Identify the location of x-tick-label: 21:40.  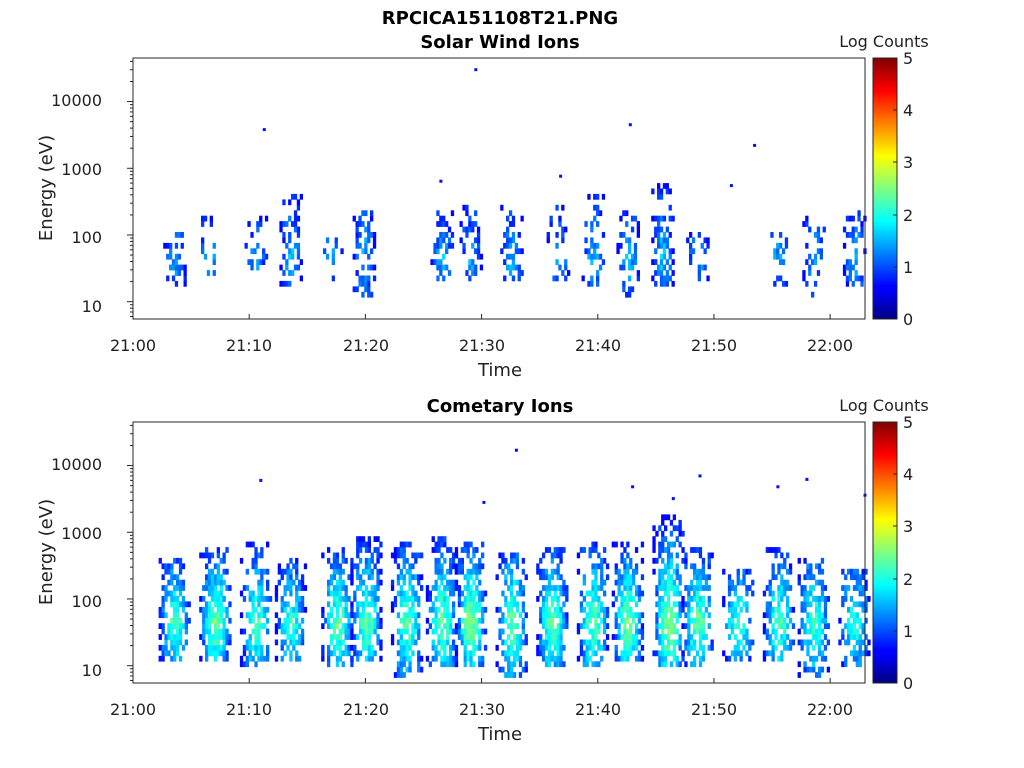
(598, 709).